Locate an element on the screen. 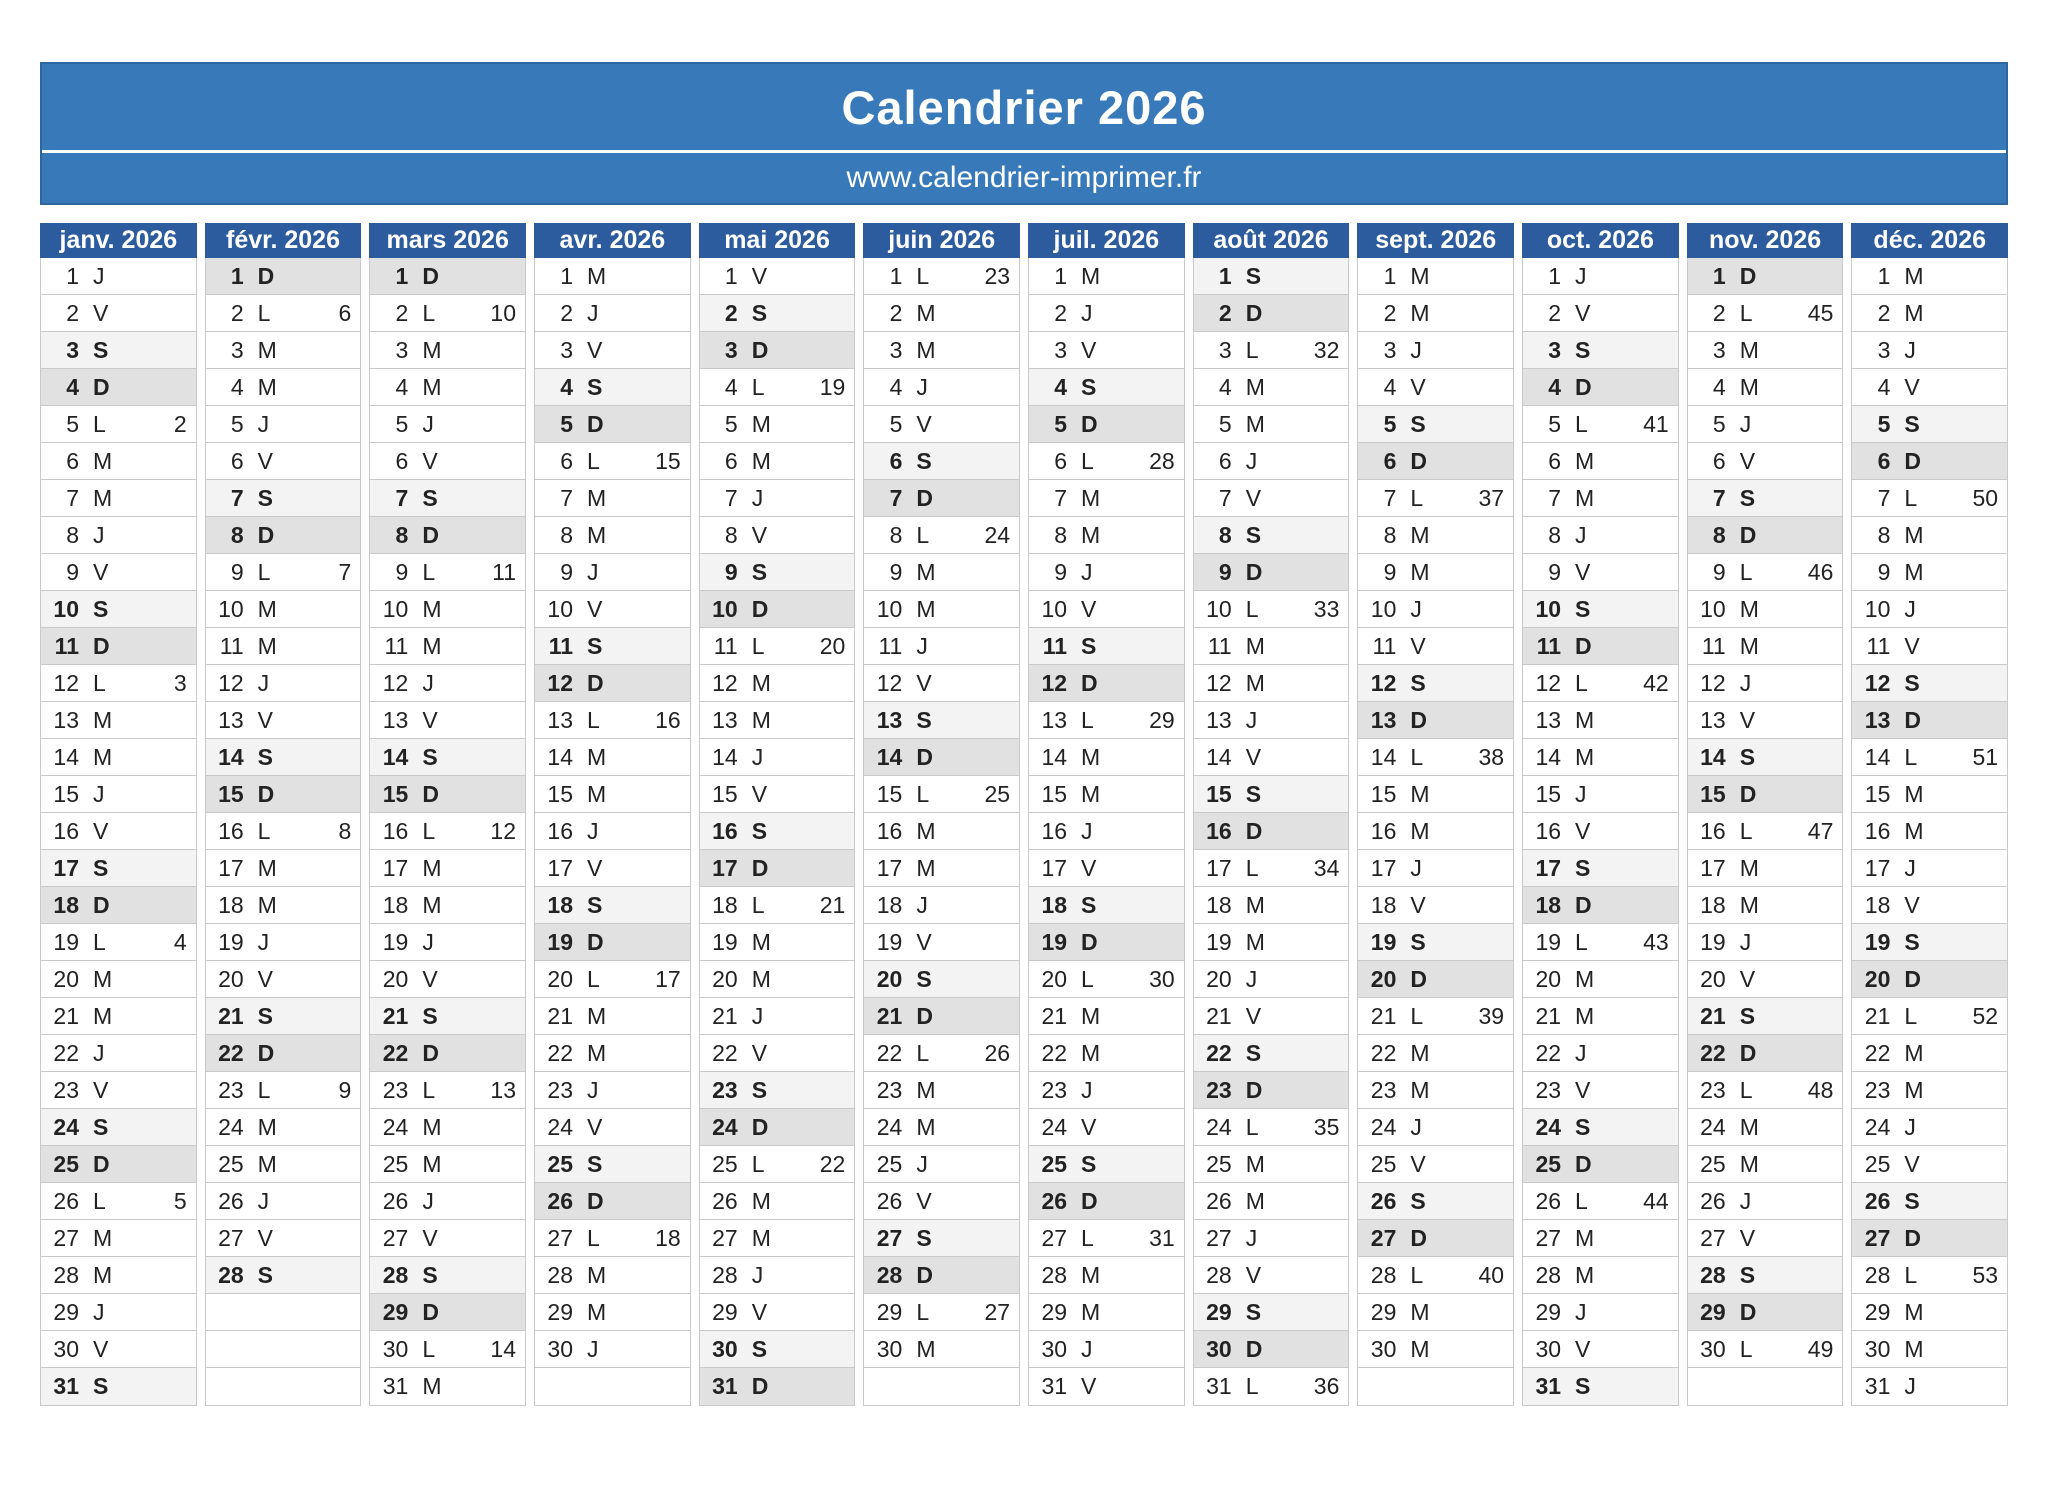  week-number: 8 is located at coordinates (345, 830).